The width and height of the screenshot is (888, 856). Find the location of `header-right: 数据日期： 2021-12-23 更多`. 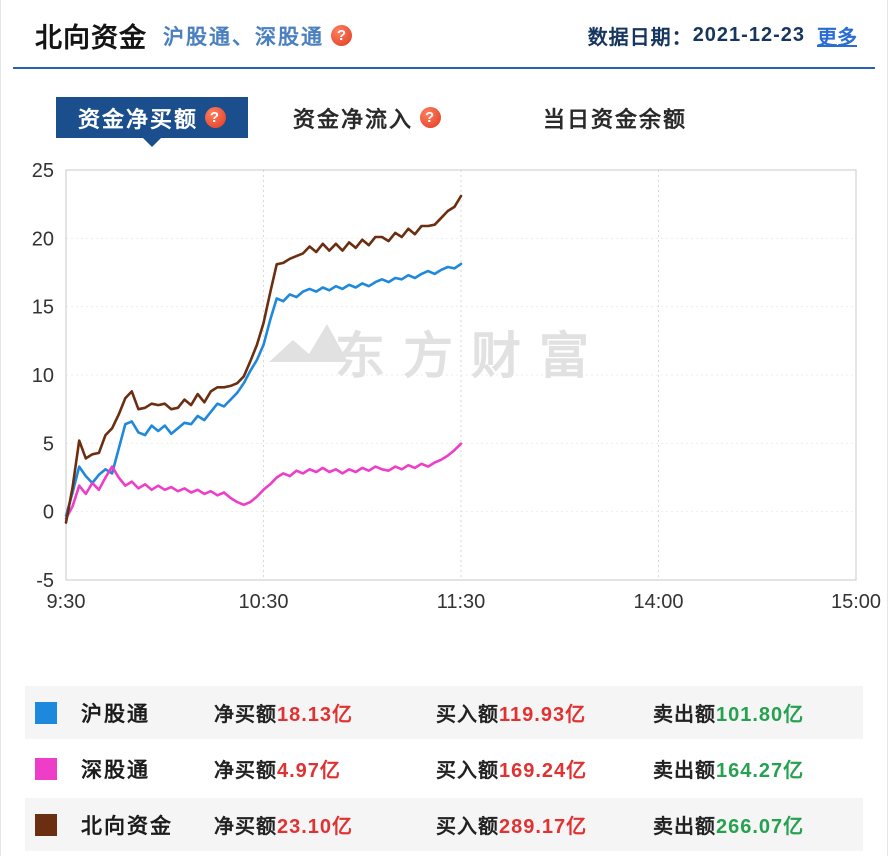

header-right: 数据日期： 2021-12-23 更多 is located at coordinates (722, 35).